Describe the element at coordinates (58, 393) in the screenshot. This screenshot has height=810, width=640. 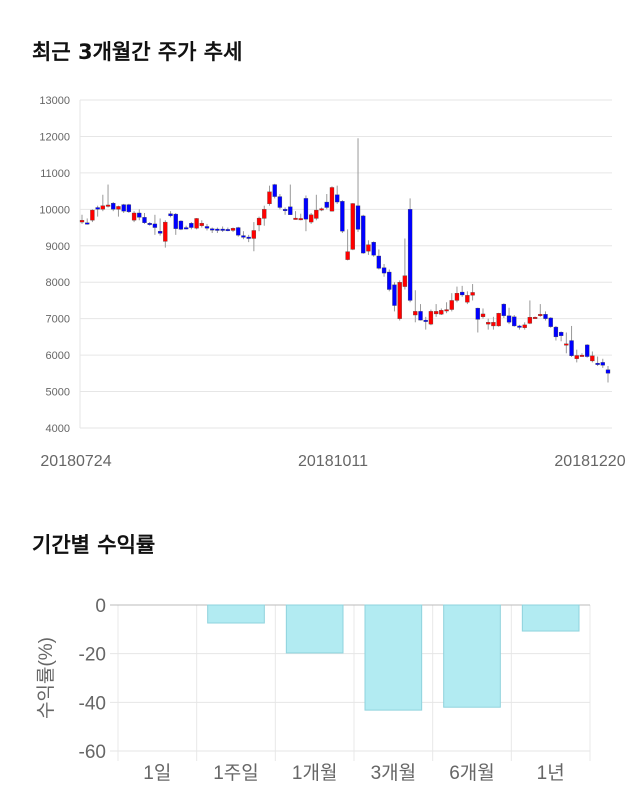
I see `y-tick-label: 5000` at that location.